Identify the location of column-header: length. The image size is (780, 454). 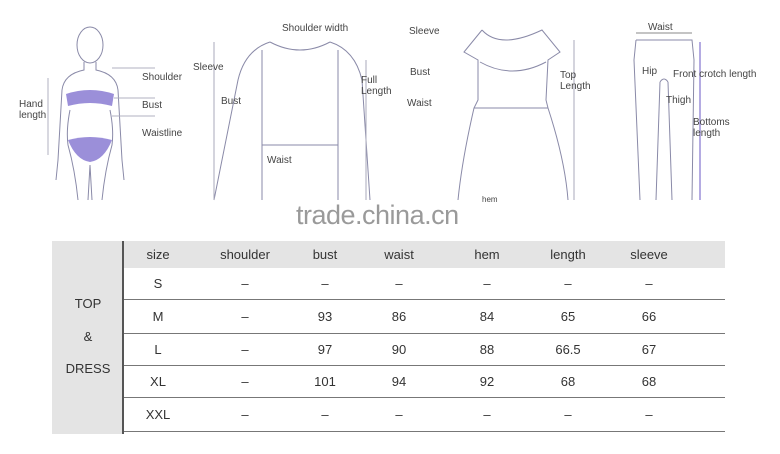
(568, 254).